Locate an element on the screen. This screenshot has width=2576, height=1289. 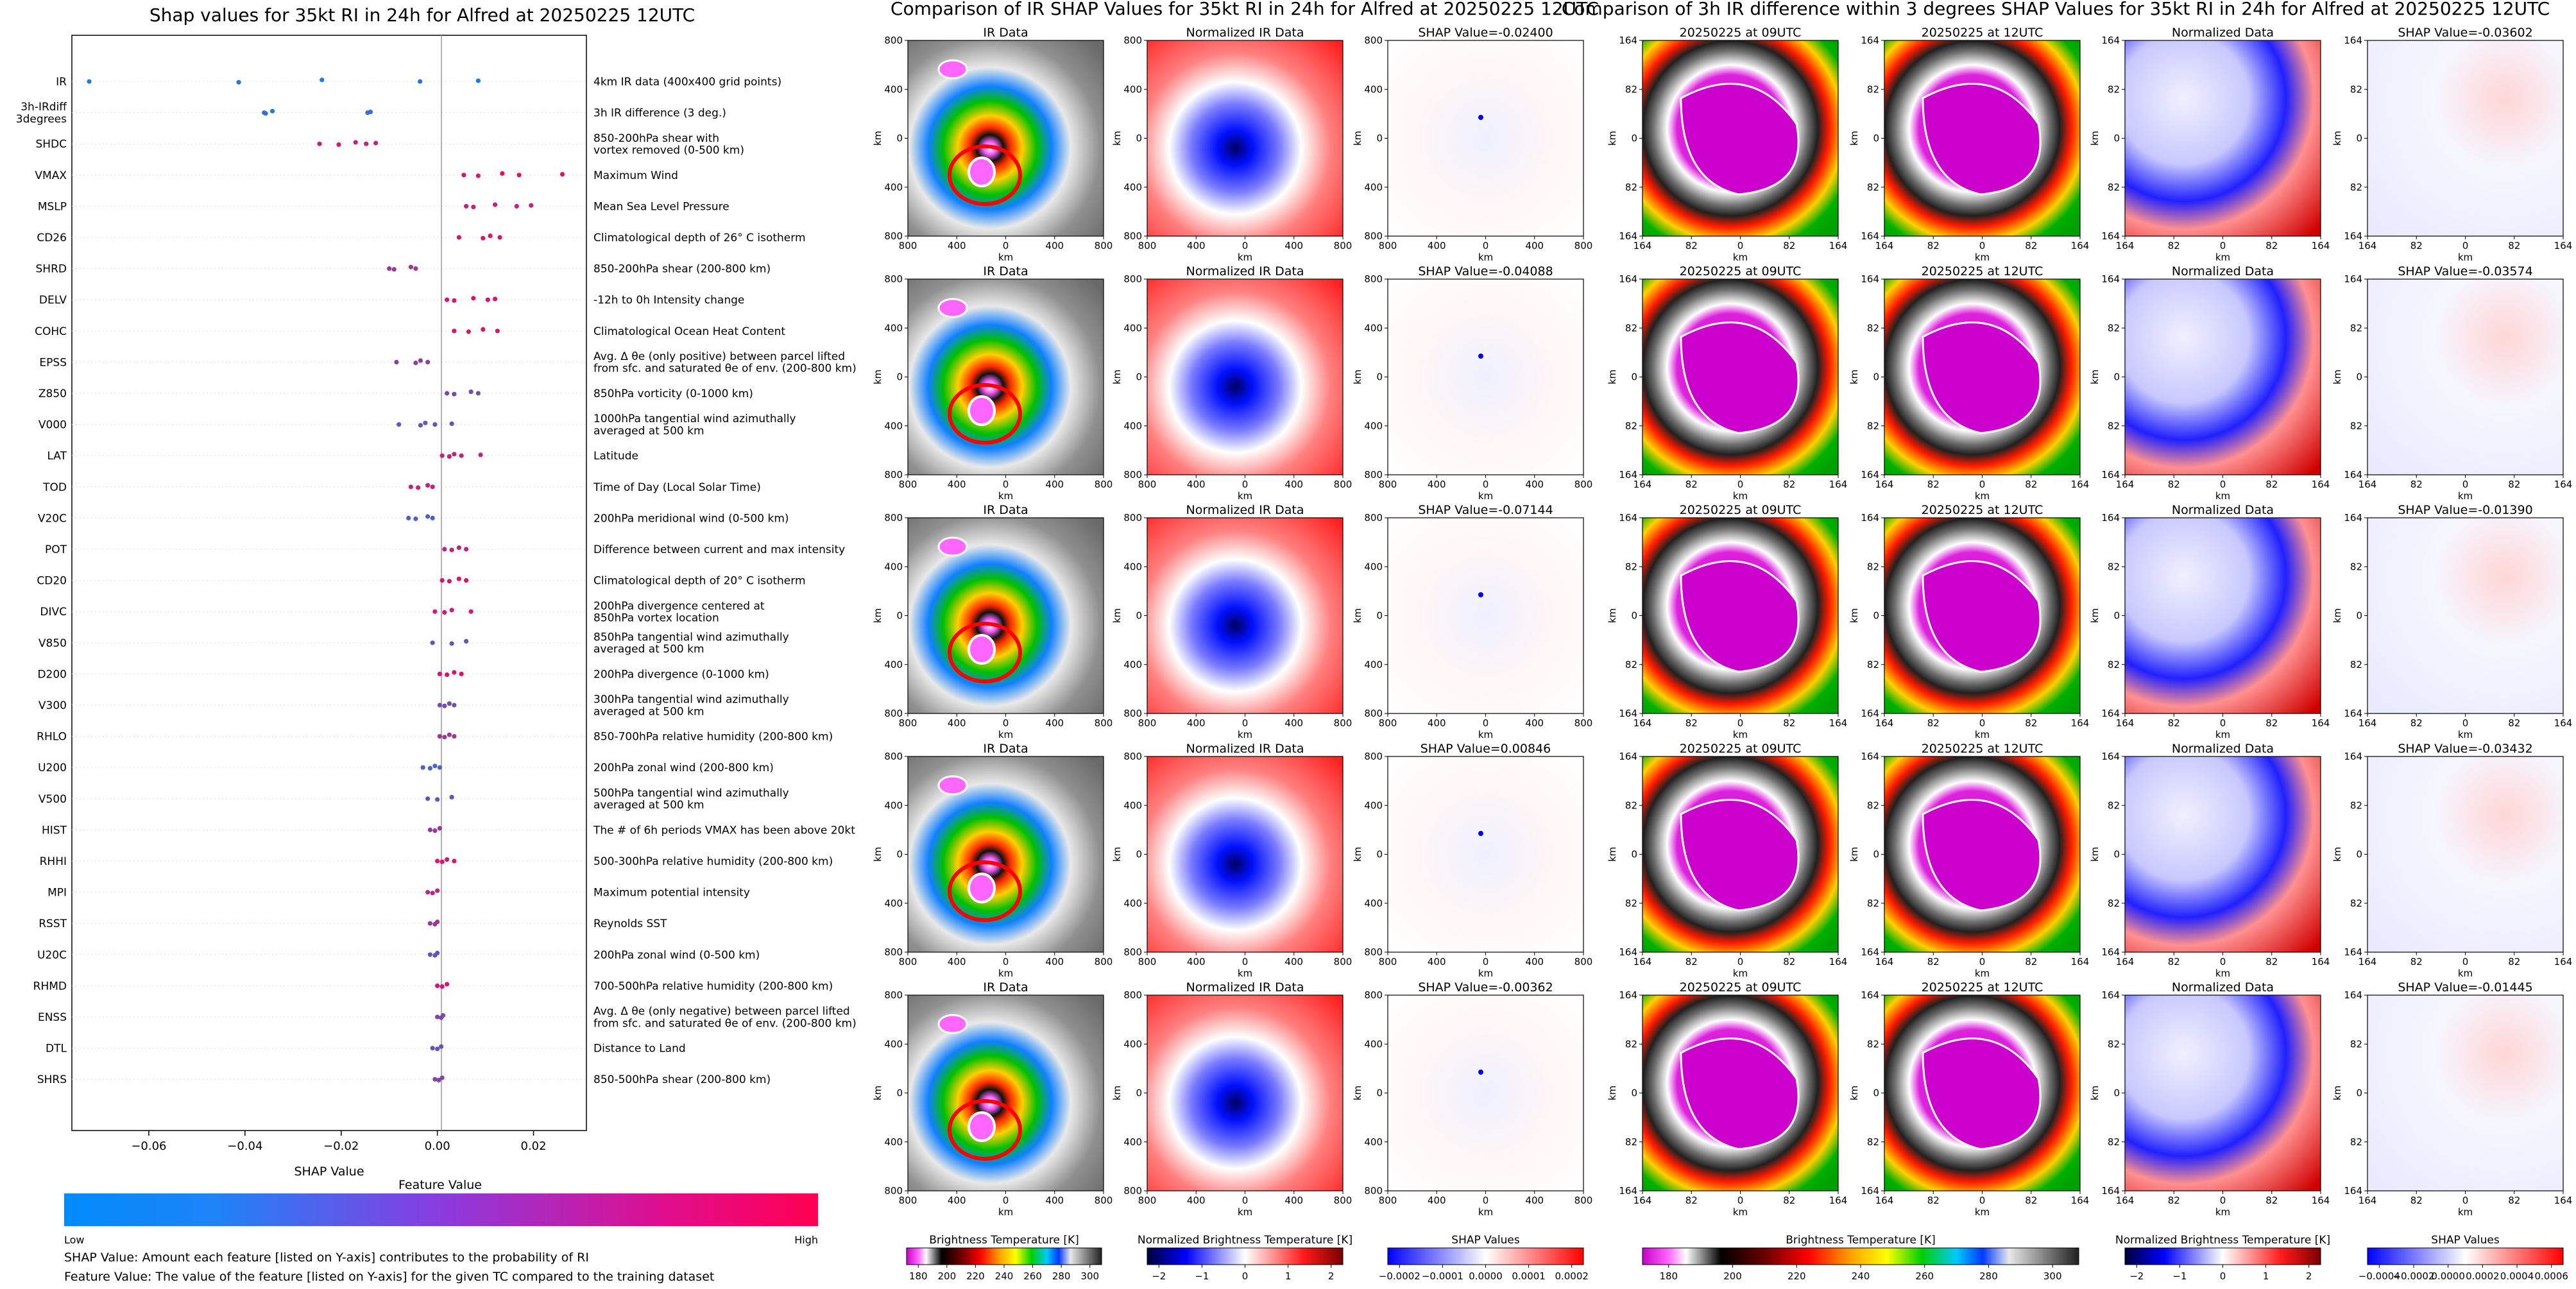
feature-name-label: MPI is located at coordinates (57, 893).